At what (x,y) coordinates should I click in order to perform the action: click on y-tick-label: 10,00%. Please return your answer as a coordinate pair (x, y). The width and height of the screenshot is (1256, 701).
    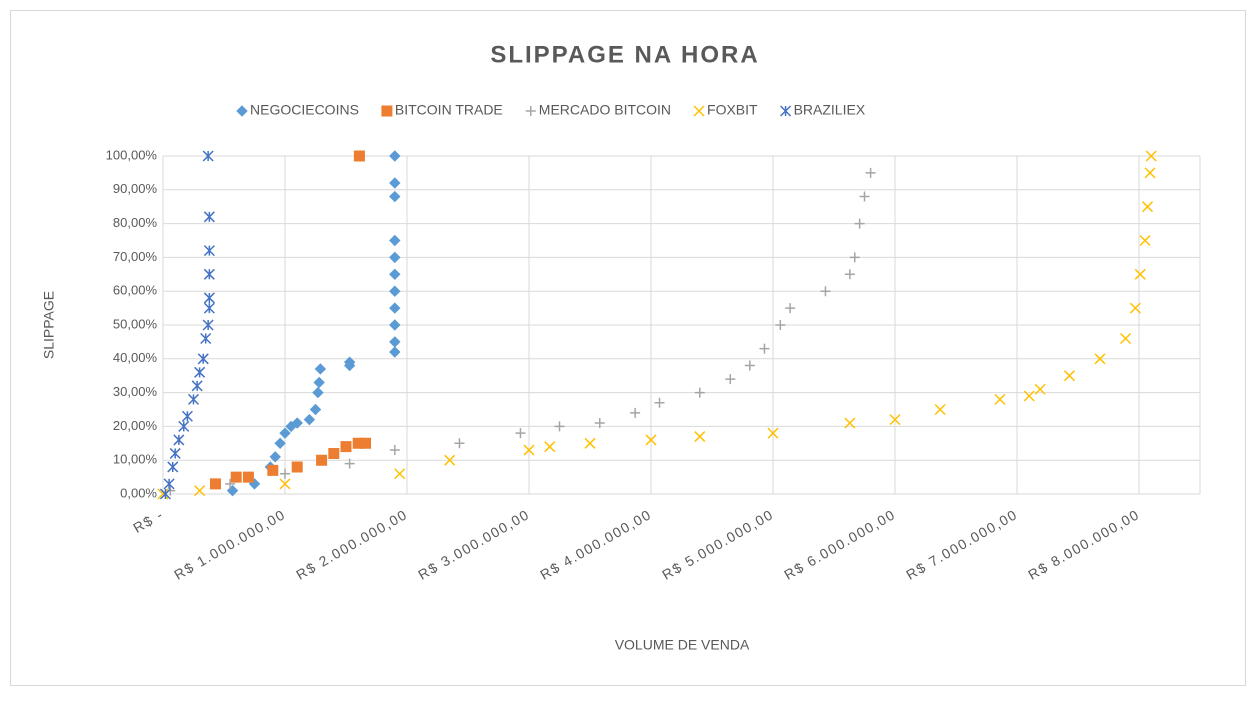
    Looking at the image, I should click on (135, 459).